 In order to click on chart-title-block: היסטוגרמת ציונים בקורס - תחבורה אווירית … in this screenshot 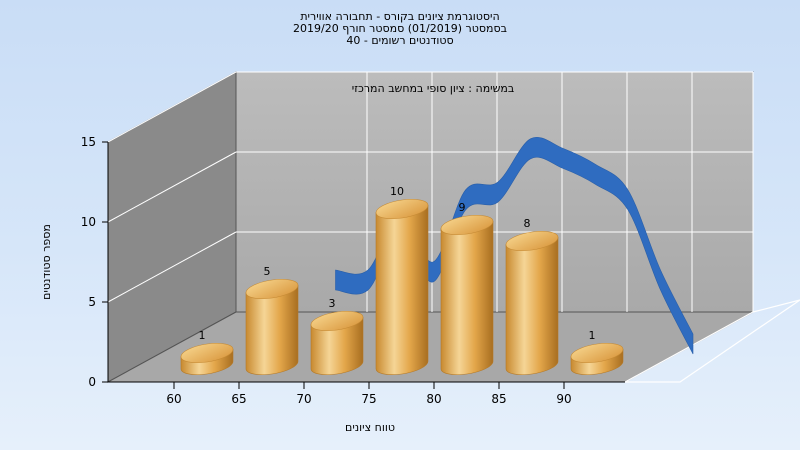, I will do `click(400, 29)`.